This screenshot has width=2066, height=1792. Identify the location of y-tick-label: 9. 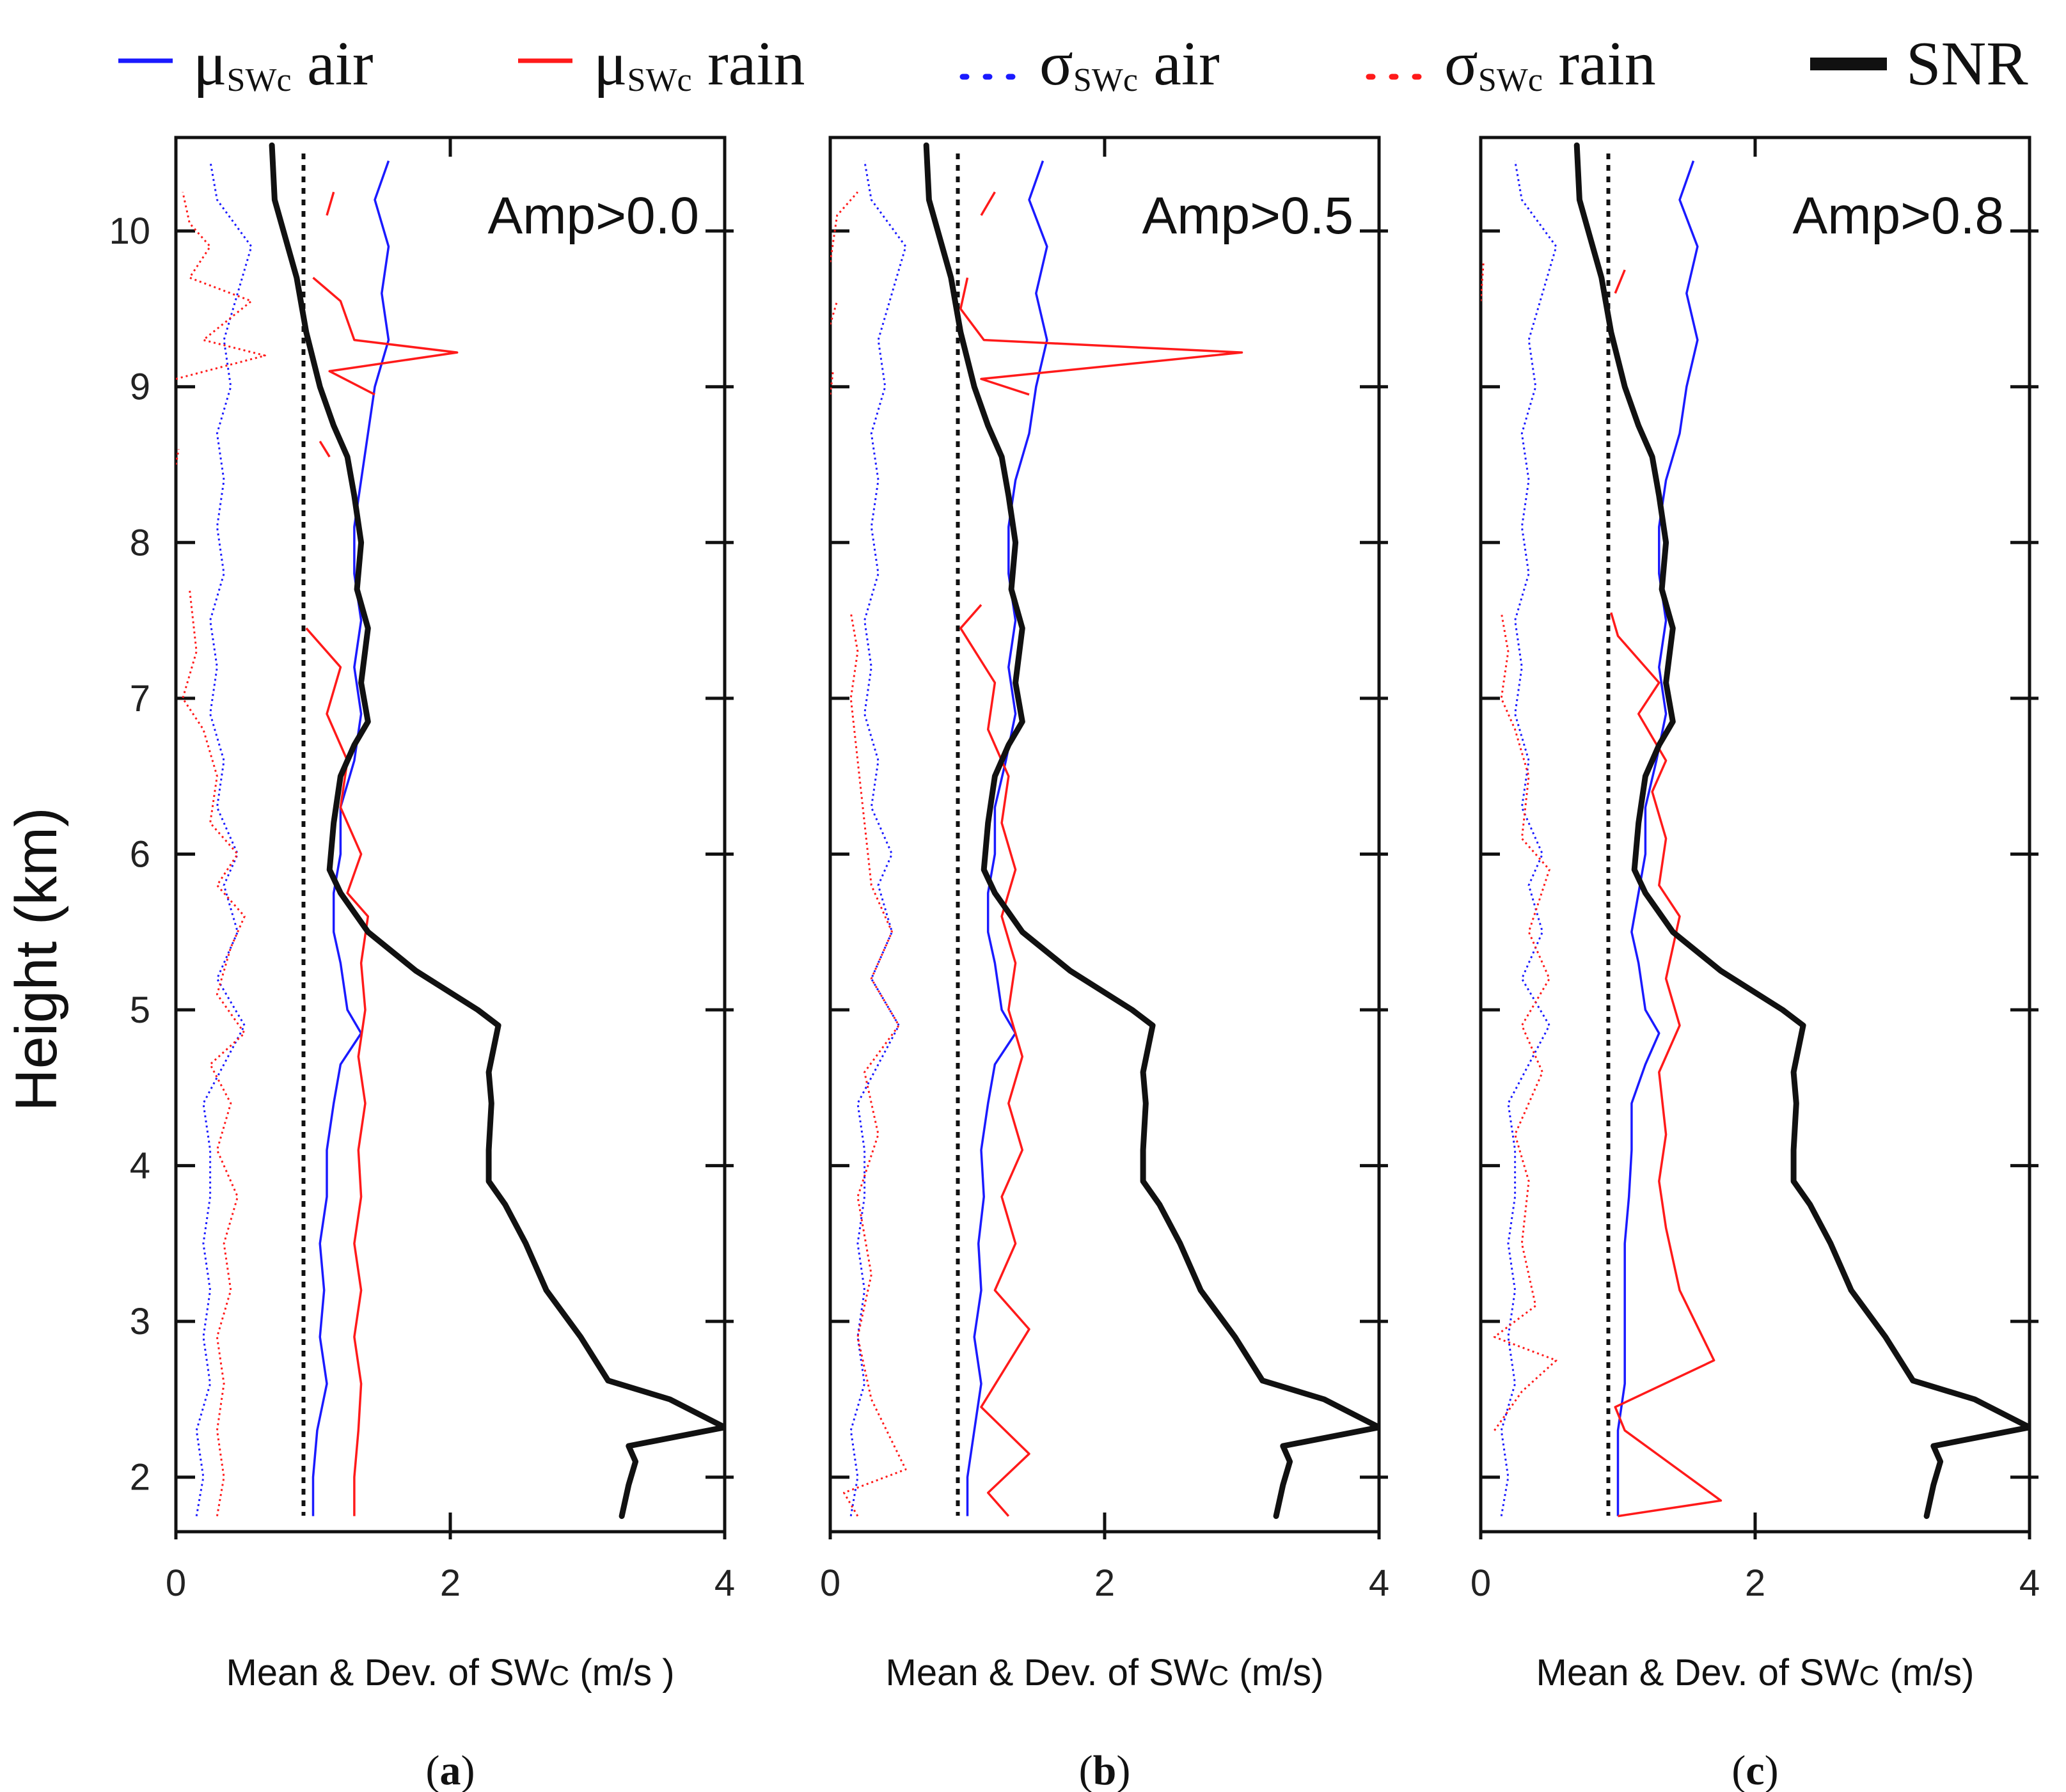
(140, 387).